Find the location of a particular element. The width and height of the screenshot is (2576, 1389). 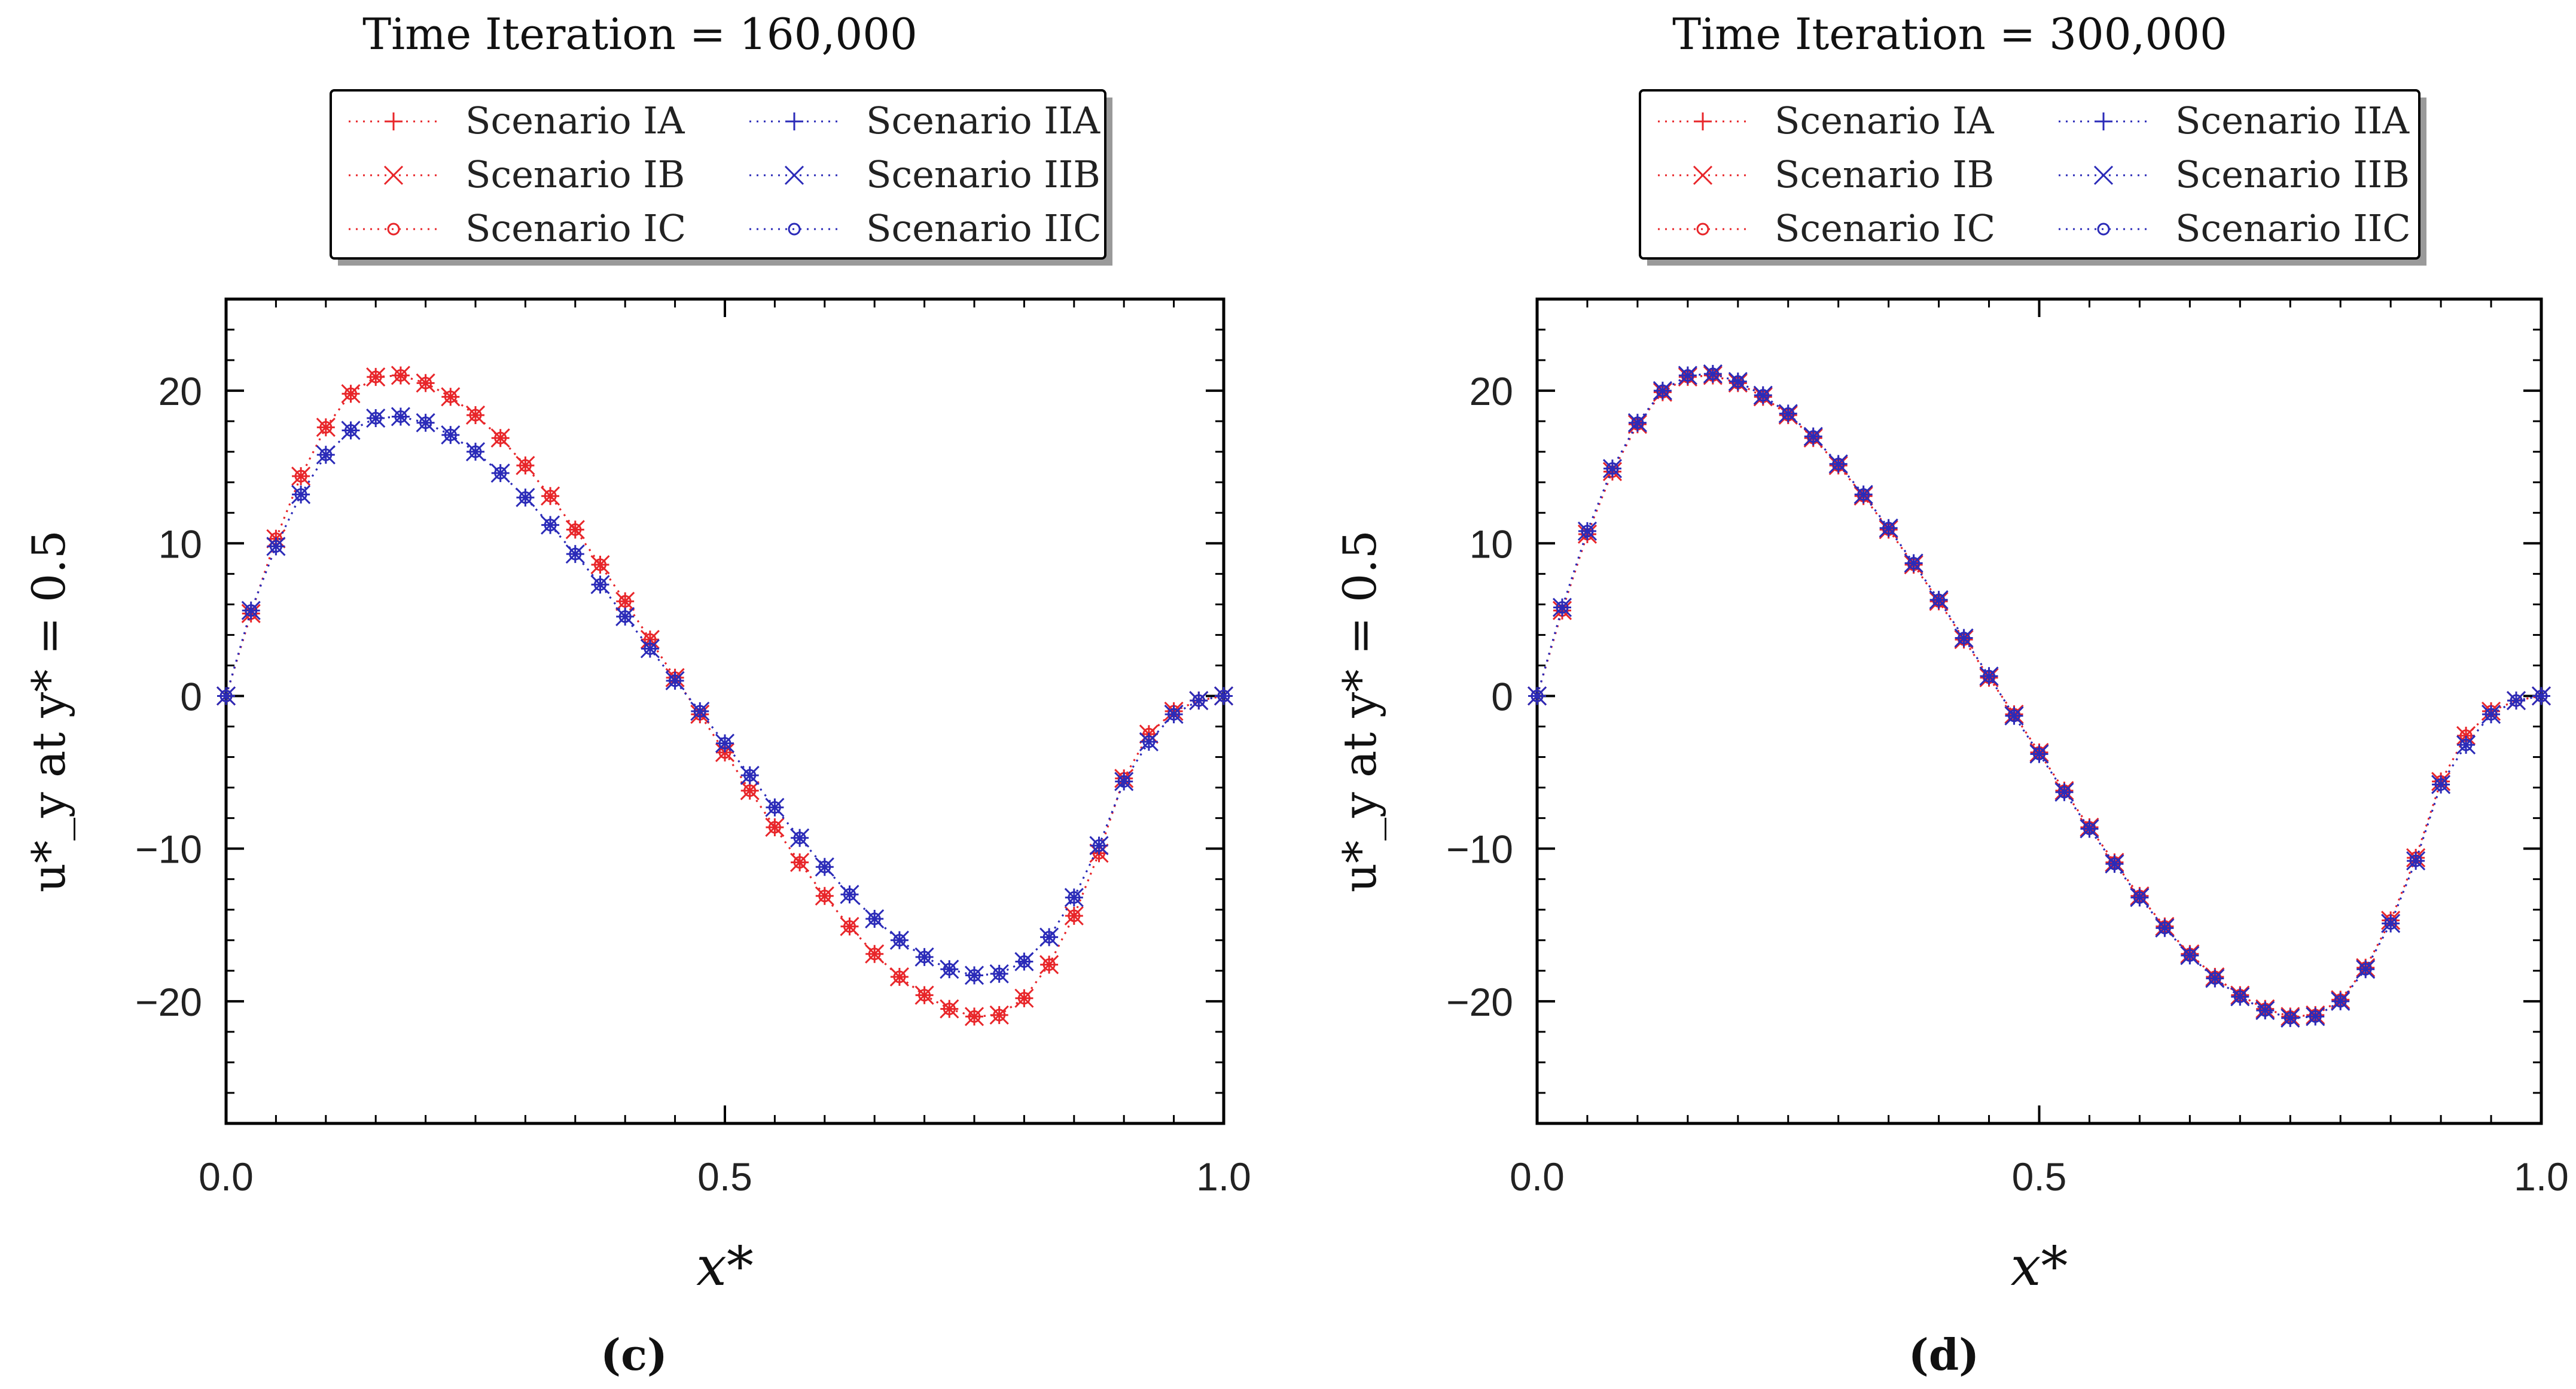

panel-label: (c) is located at coordinates (634, 1354).